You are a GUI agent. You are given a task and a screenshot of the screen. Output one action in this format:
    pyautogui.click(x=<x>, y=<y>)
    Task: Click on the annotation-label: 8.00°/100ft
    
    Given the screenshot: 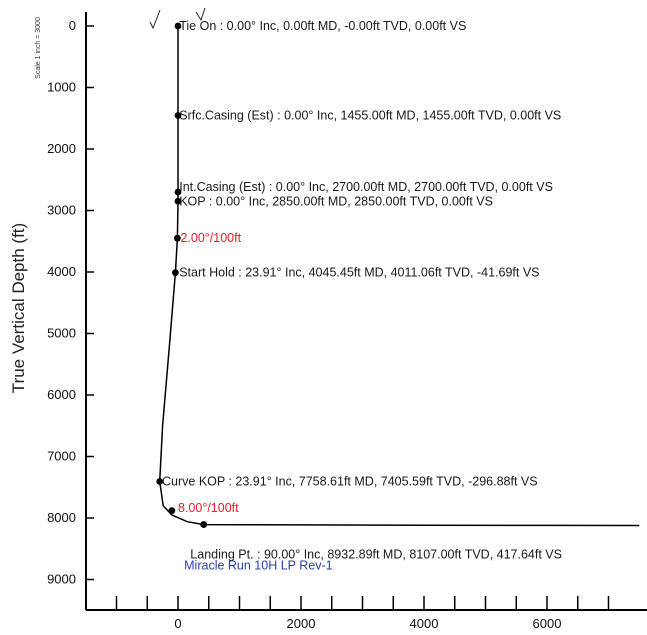 What is the action you would take?
    pyautogui.click(x=208, y=508)
    